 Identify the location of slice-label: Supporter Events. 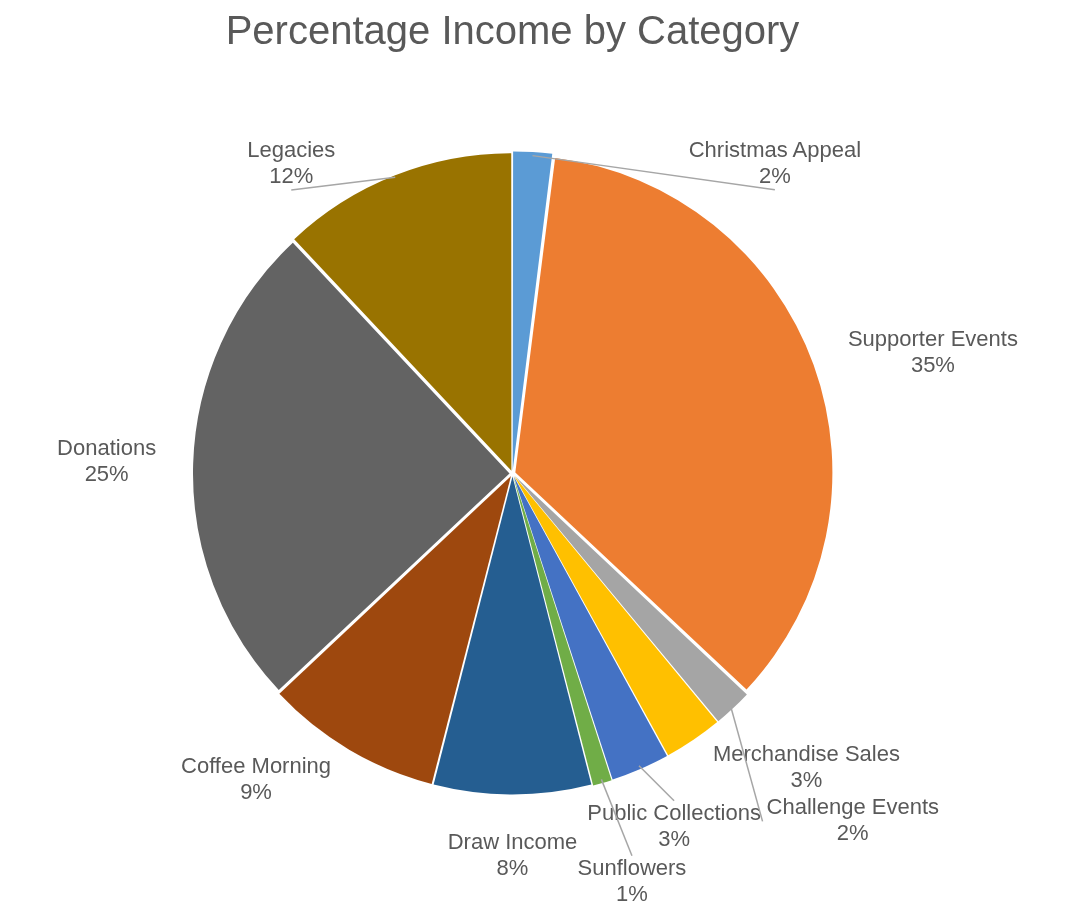
(932, 338).